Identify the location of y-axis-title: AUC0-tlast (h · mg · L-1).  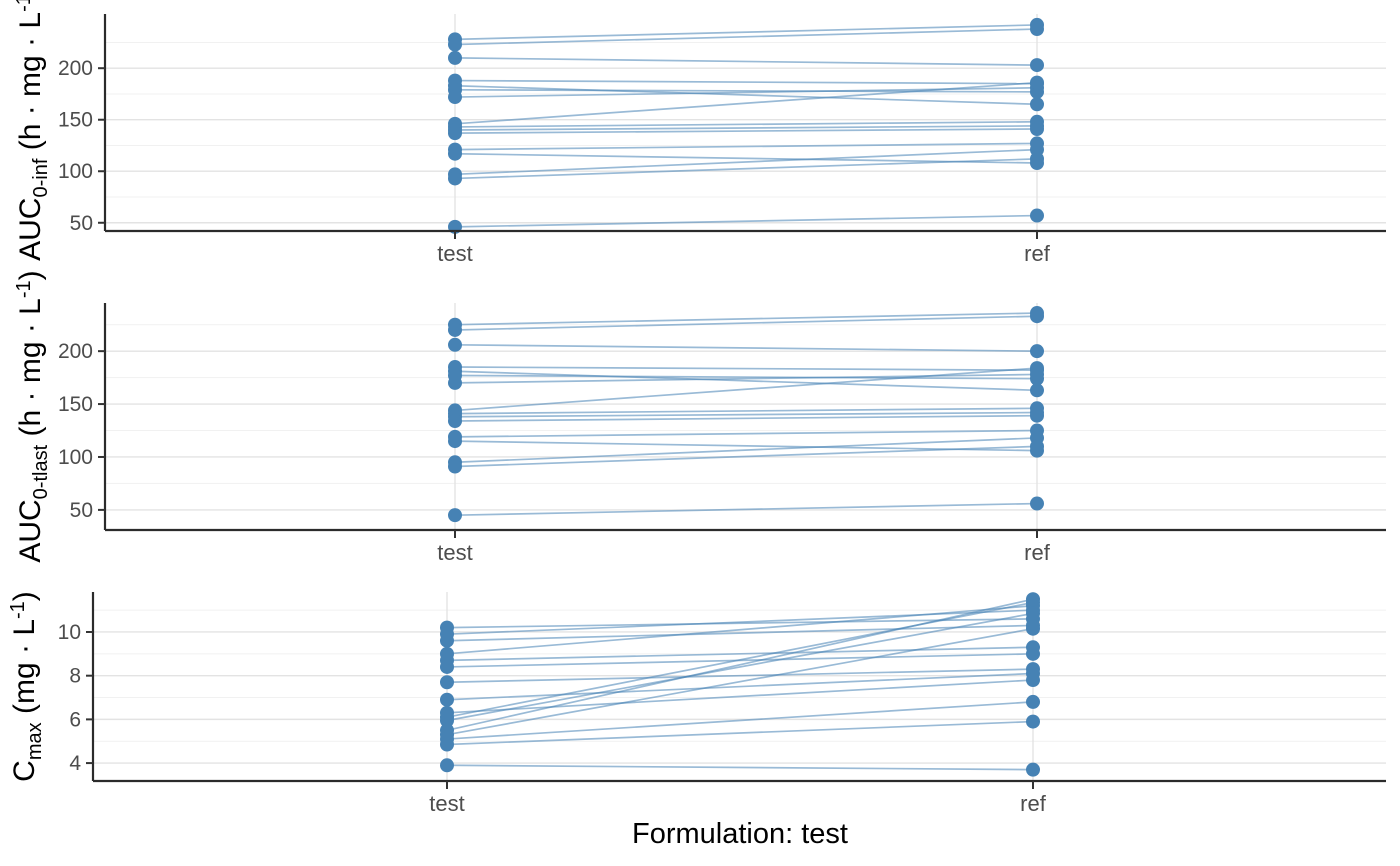
(32, 416).